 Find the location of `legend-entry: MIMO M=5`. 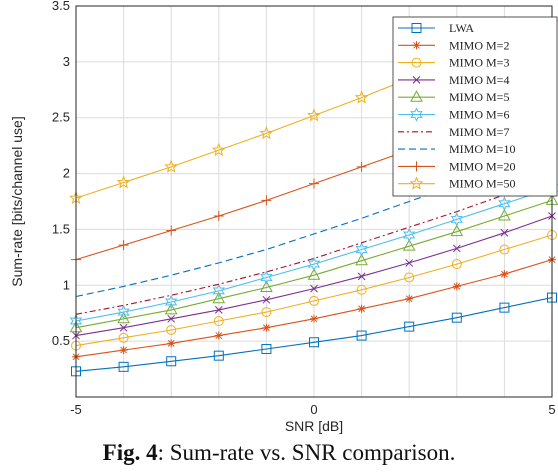

legend-entry: MIMO M=5 is located at coordinates (453, 97).